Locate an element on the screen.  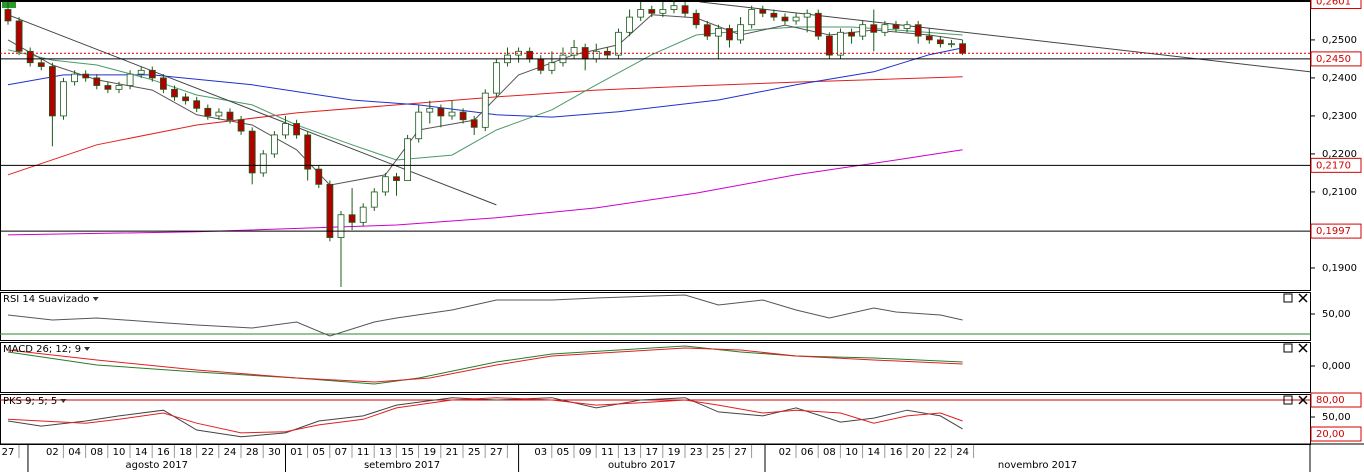
level-label: 0,2450 is located at coordinates (1333, 59).